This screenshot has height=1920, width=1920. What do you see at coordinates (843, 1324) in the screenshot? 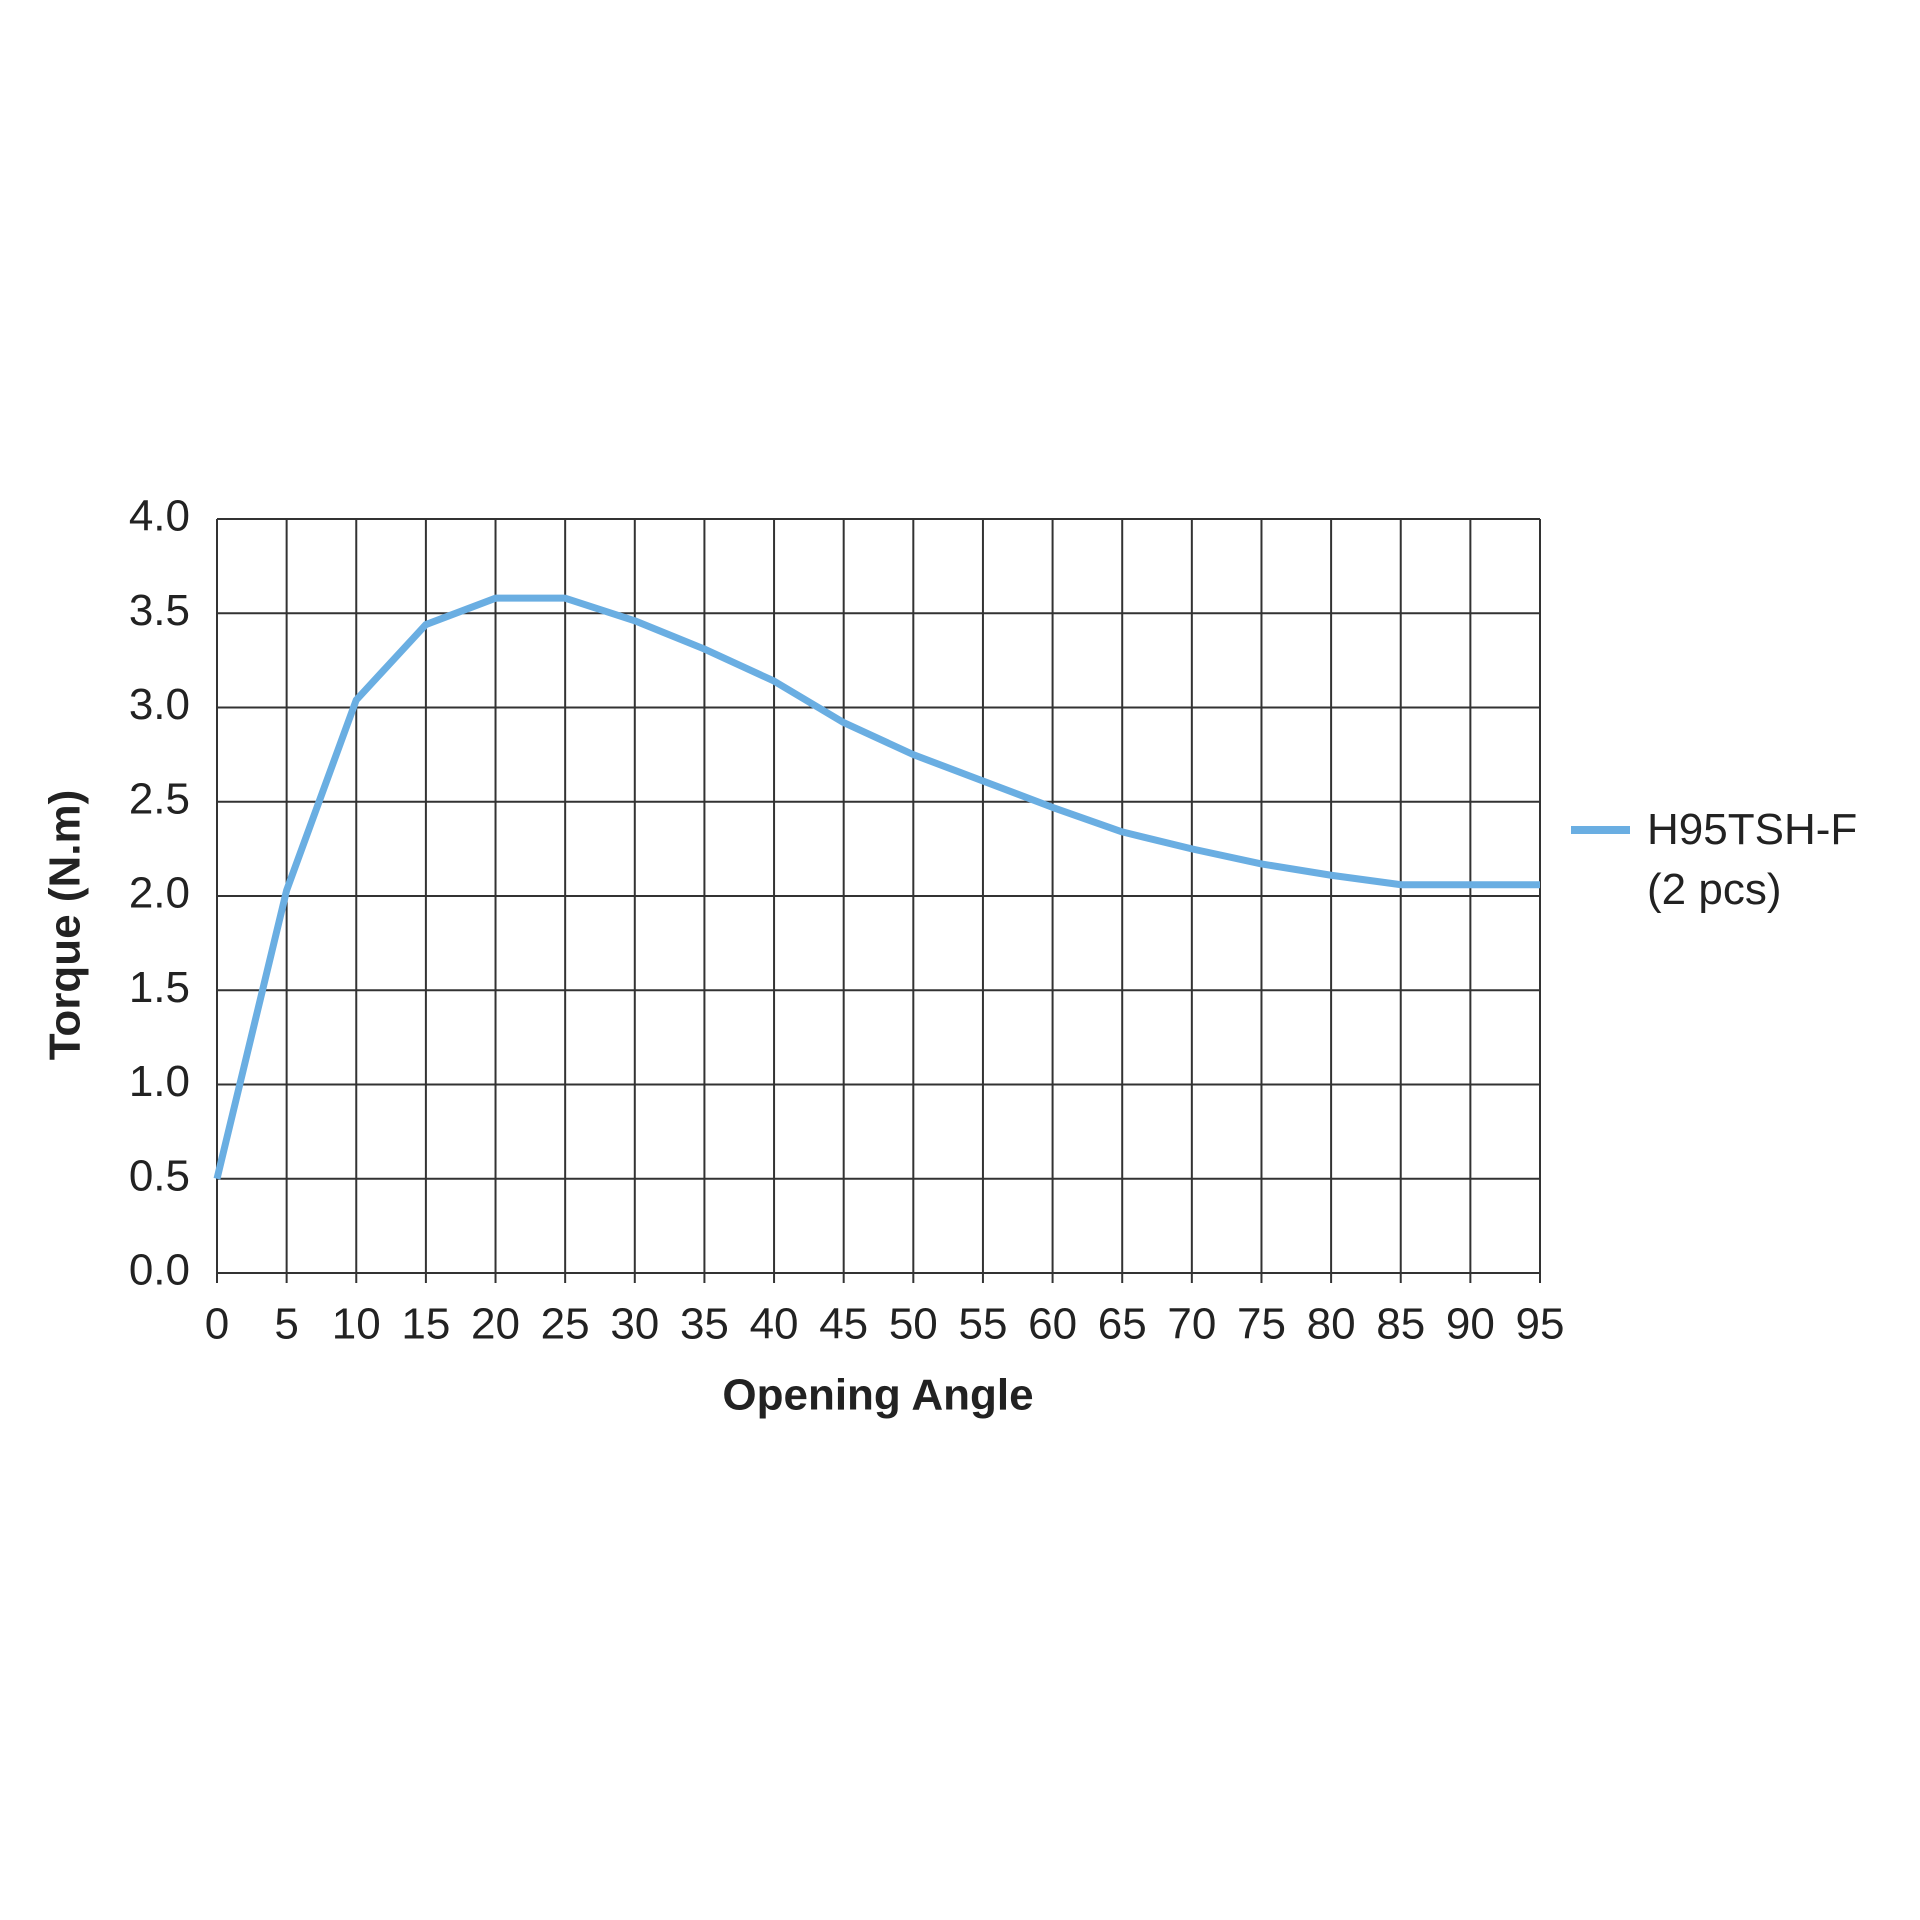
I see `x-tick-label: 45` at bounding box center [843, 1324].